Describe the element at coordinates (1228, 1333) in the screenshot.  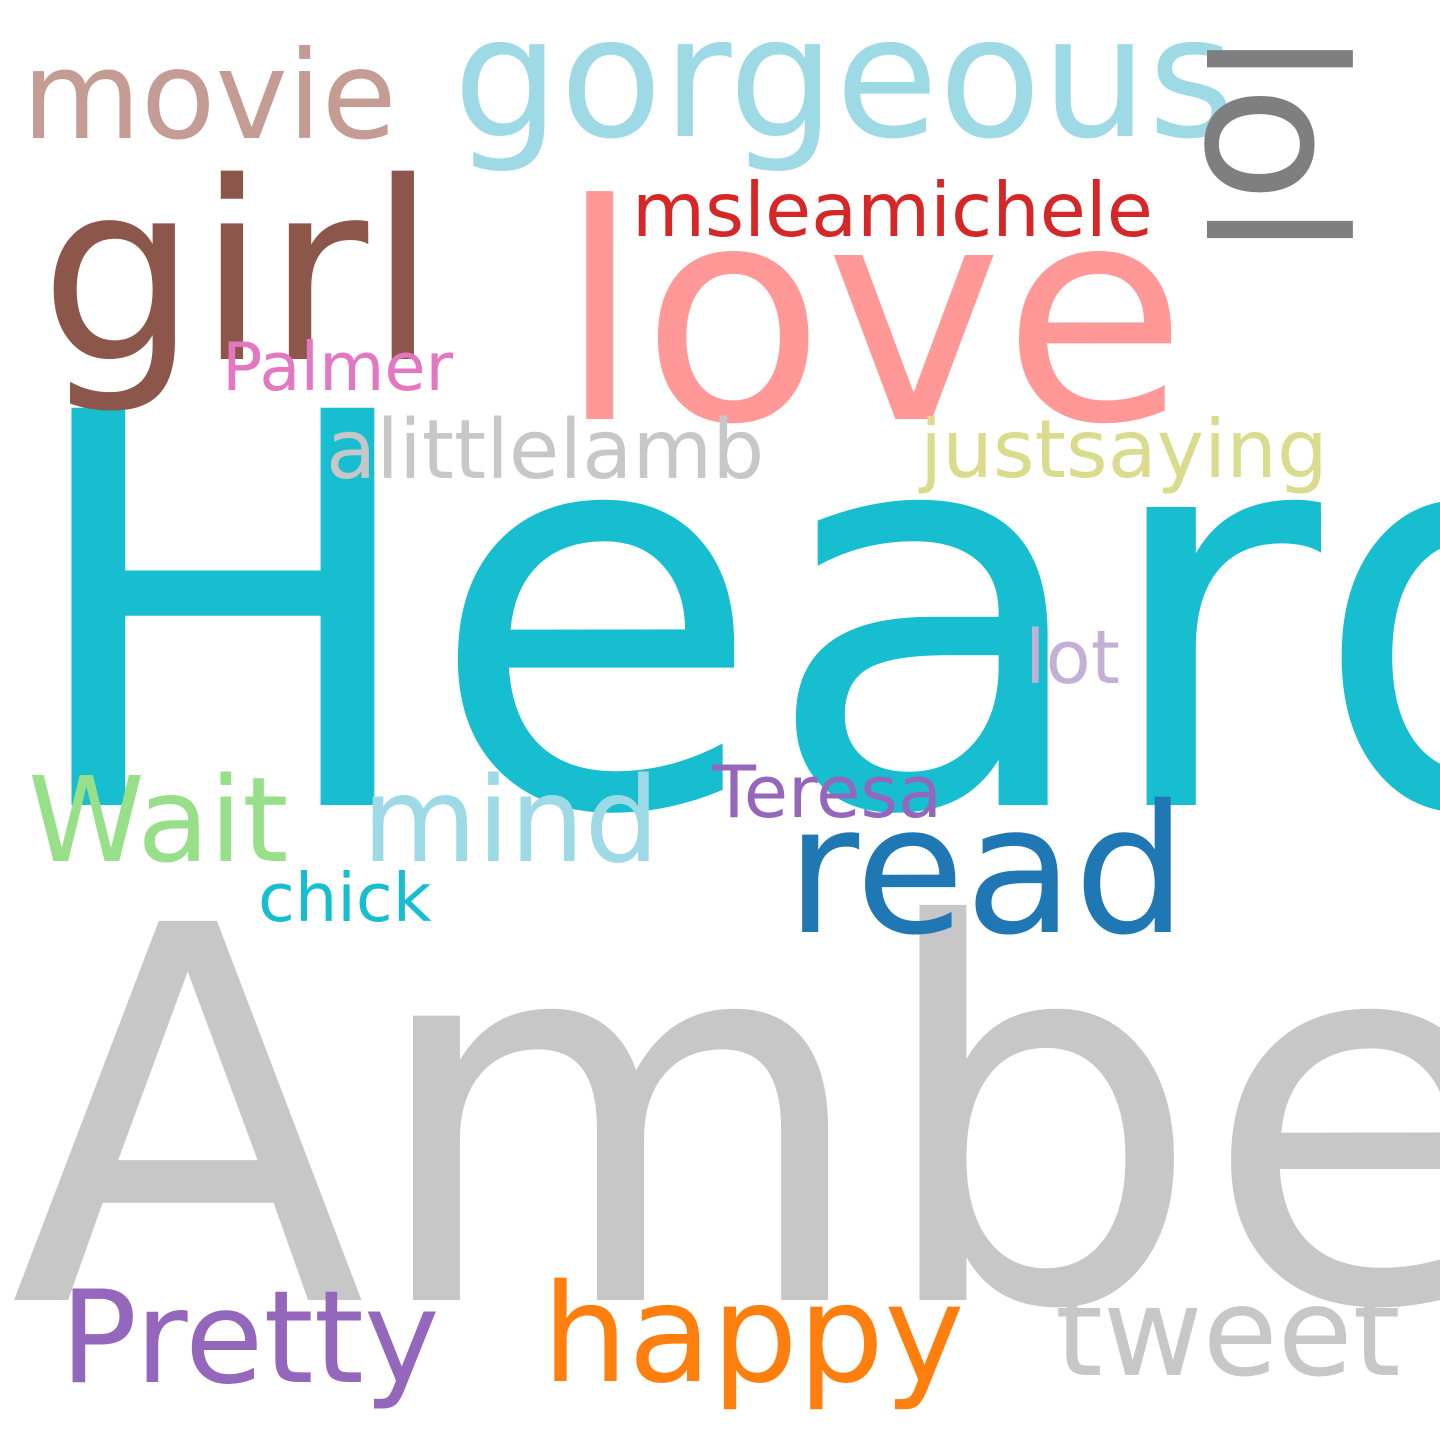
I see `word-tweet: tweet` at that location.